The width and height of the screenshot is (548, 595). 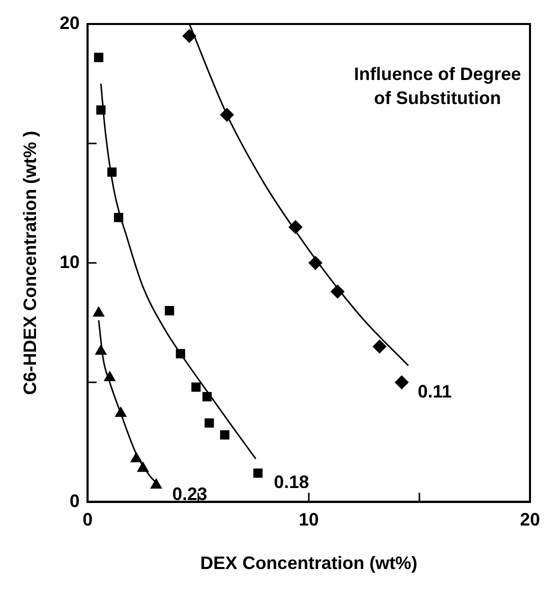 I want to click on y-tick-label: 20, so click(x=70, y=22).